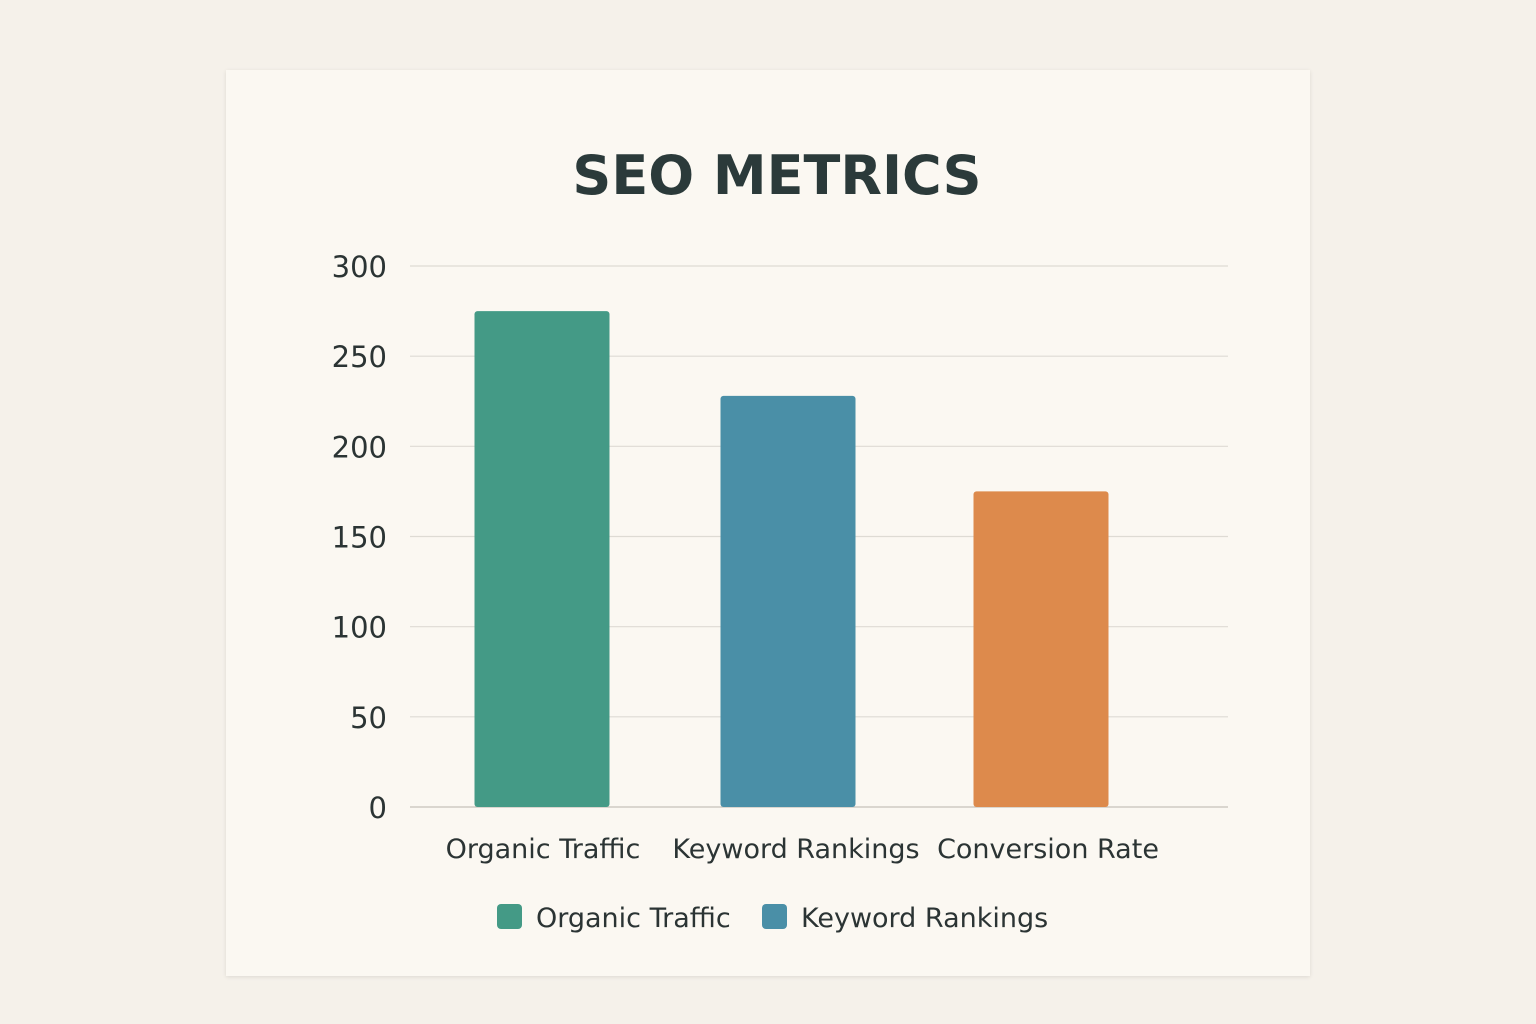 This screenshot has width=1536, height=1024. What do you see at coordinates (924, 918) in the screenshot?
I see `legend-label: Keyword Rankings` at bounding box center [924, 918].